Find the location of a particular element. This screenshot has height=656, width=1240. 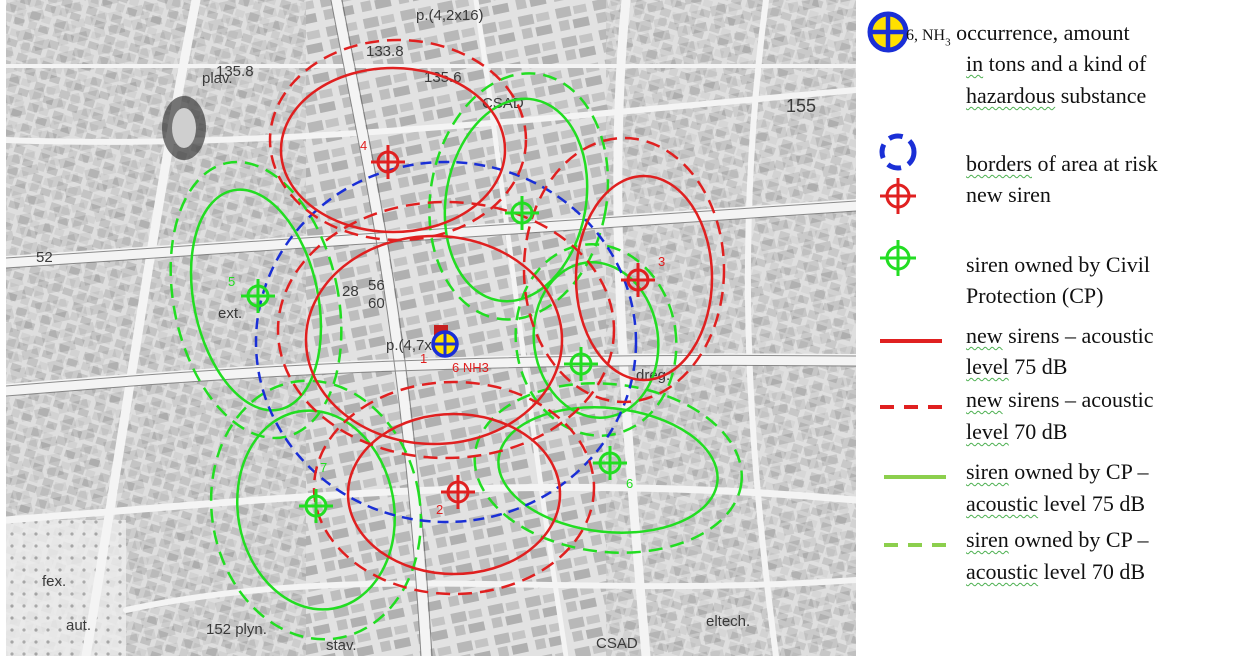

legend-cp-70db-text-line-1: siren owned by CP – is located at coordinates (1057, 540).